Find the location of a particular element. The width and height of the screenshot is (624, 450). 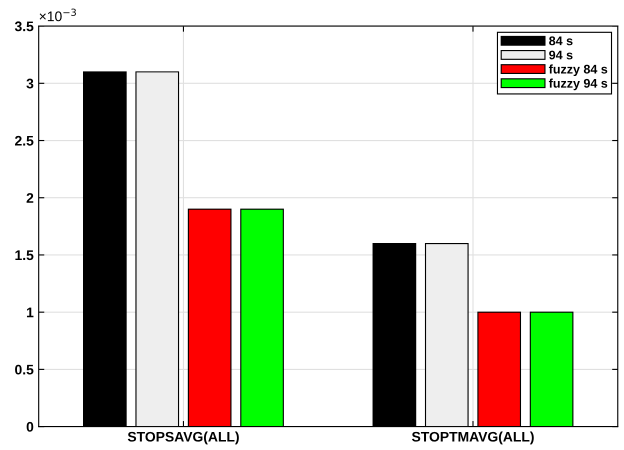

legend-label: 84 s is located at coordinates (561, 41).